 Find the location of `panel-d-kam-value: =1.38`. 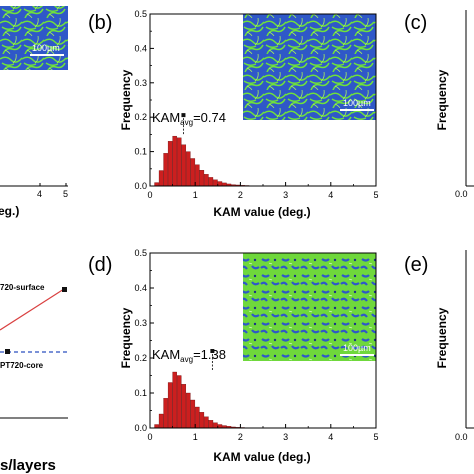

panel-d-kam-value: =1.38 is located at coordinates (209, 354).